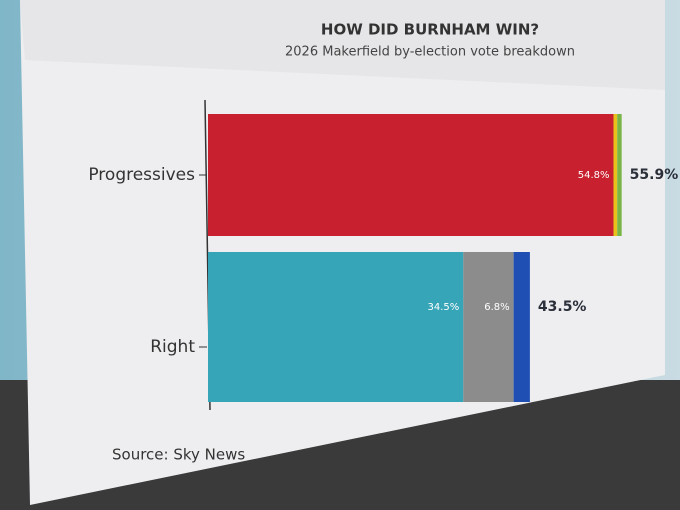  Describe the element at coordinates (562, 307) in the screenshot. I see `total-label: 43.5%` at that location.